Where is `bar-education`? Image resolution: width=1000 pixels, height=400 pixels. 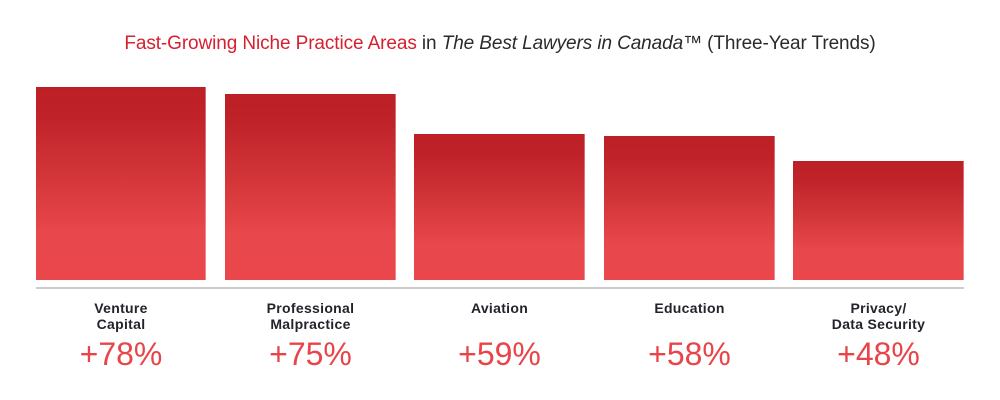 bar-education is located at coordinates (689, 208).